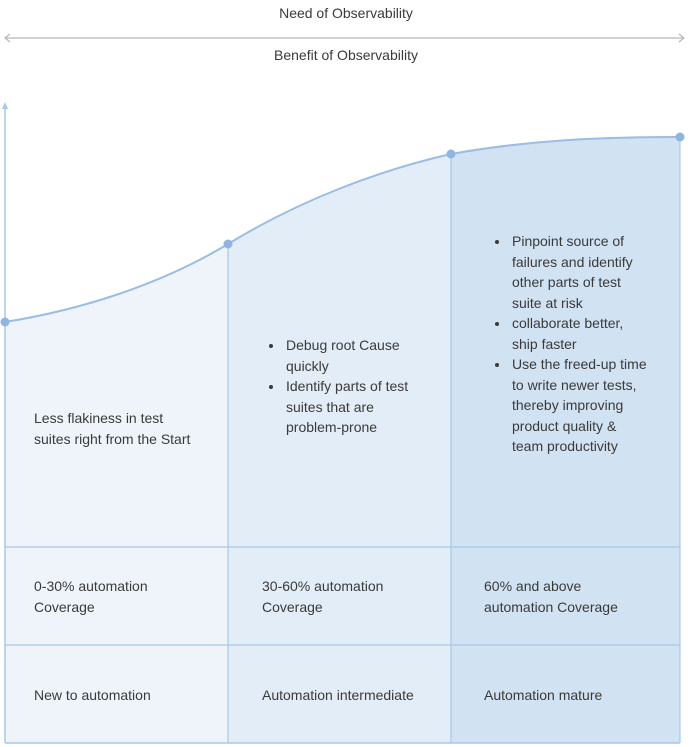  What do you see at coordinates (99, 418) in the screenshot?
I see `benefit-line: Less flakiness in test` at bounding box center [99, 418].